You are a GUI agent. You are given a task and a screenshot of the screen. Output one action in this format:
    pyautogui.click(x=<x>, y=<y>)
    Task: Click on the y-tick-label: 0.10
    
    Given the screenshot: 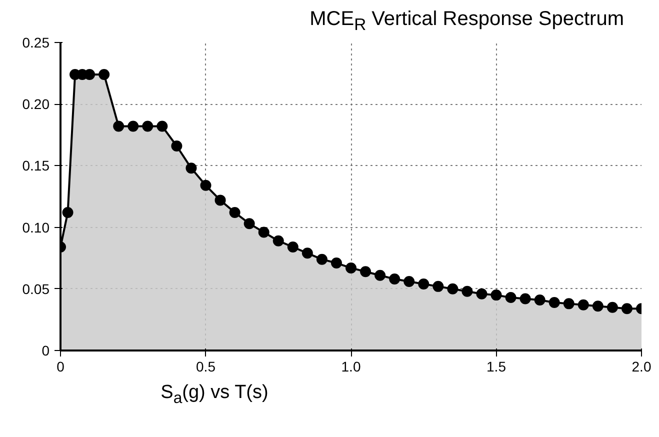 What is the action you would take?
    pyautogui.click(x=36, y=227)
    